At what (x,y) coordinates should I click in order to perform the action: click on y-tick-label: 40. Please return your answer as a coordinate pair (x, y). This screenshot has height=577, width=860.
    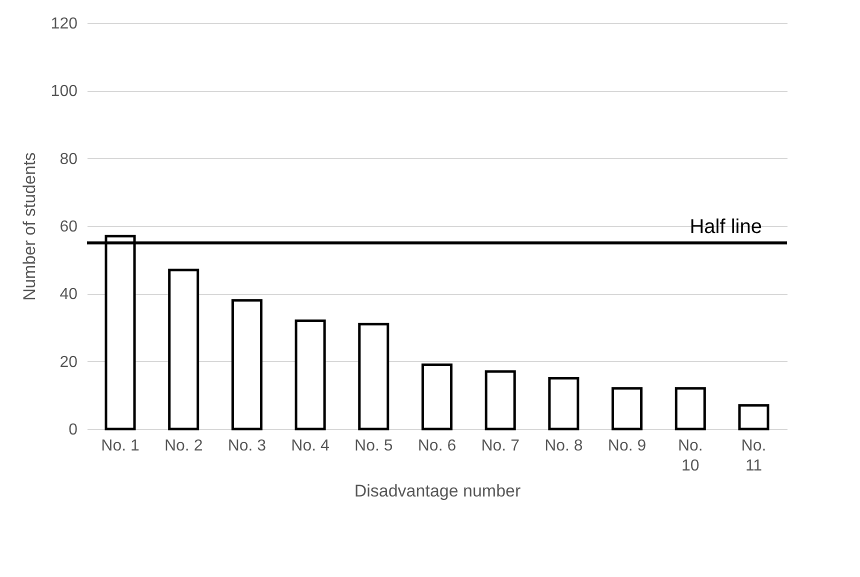
    Looking at the image, I should click on (69, 295).